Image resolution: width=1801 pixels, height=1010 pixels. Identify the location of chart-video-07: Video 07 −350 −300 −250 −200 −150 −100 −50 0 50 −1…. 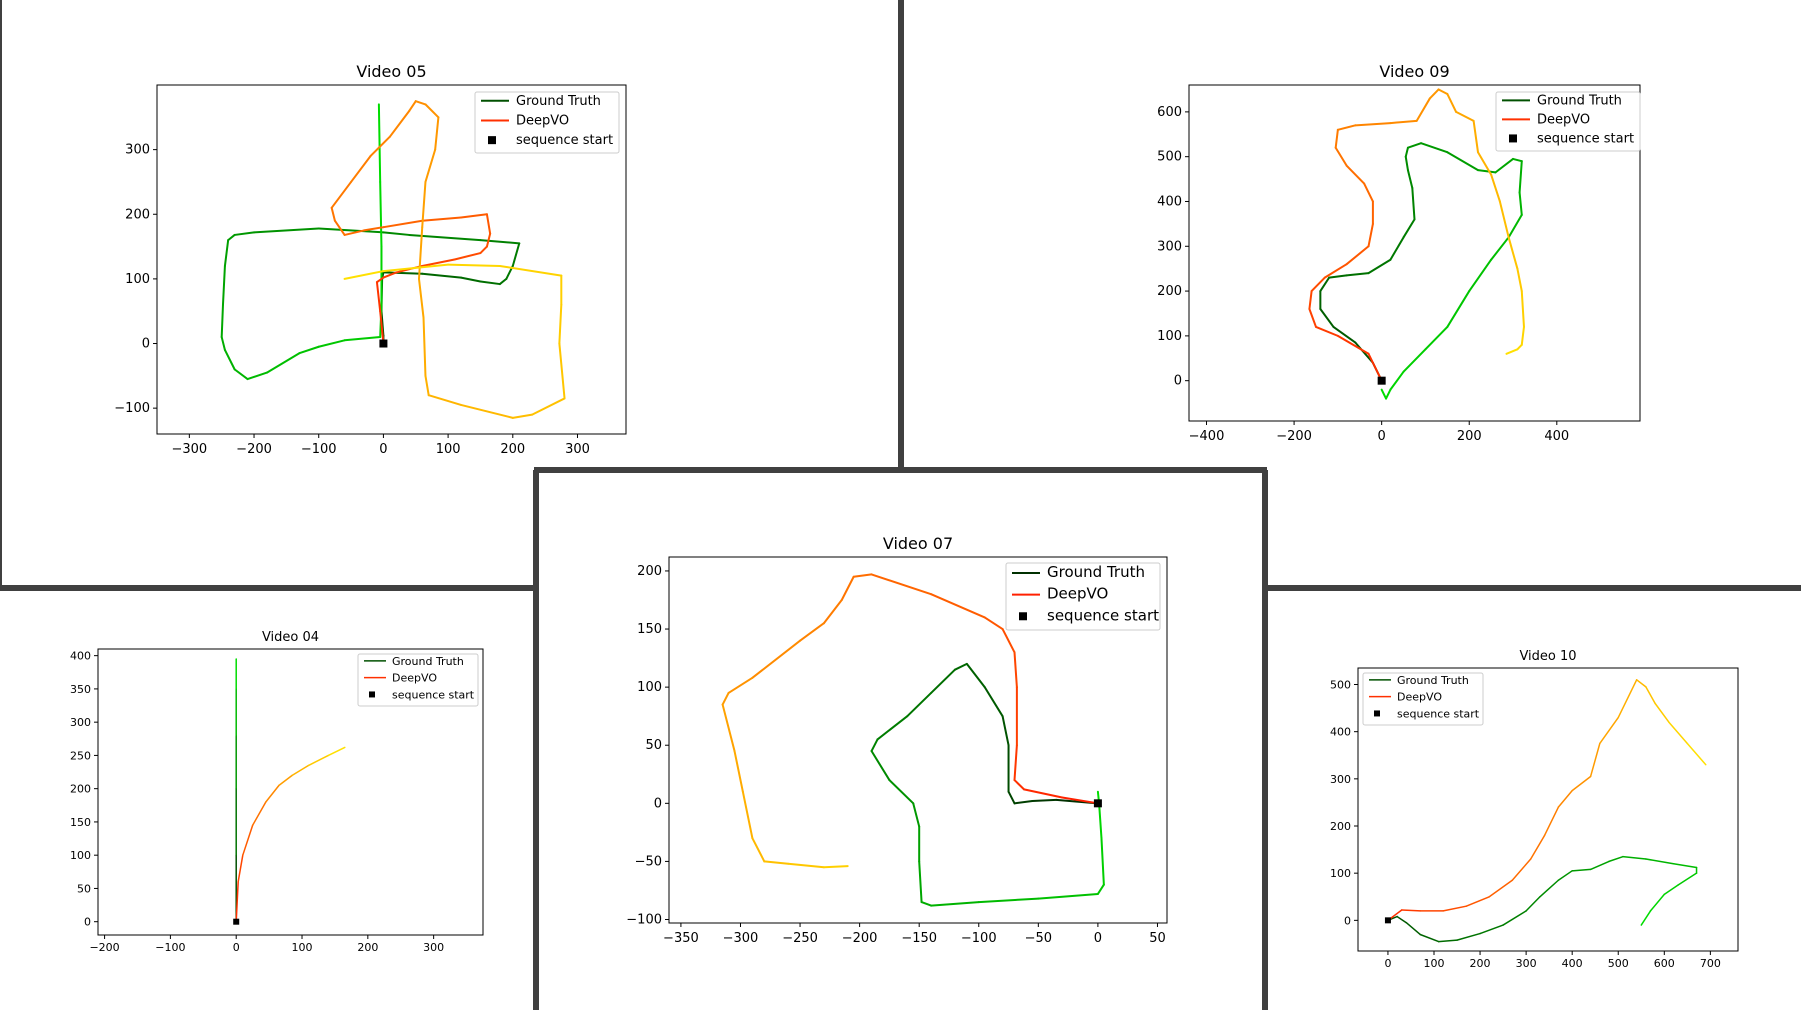
(897, 740).